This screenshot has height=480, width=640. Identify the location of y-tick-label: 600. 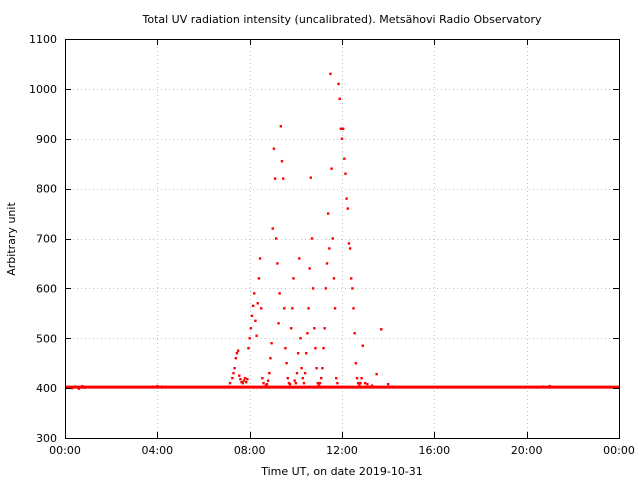
(46, 288).